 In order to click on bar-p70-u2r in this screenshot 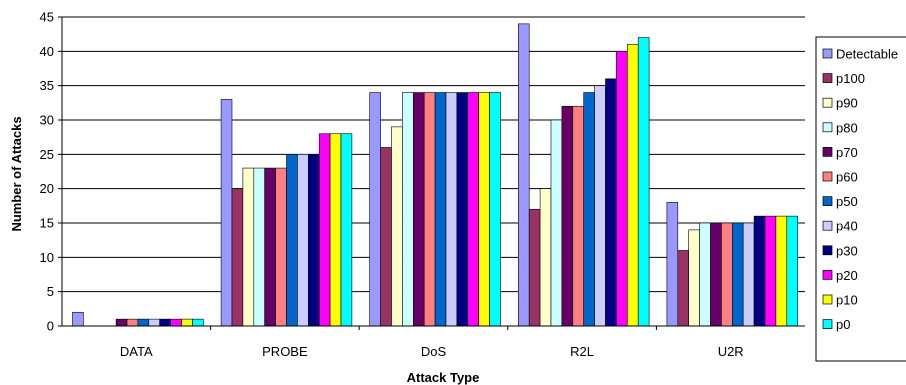, I will do `click(716, 274)`.